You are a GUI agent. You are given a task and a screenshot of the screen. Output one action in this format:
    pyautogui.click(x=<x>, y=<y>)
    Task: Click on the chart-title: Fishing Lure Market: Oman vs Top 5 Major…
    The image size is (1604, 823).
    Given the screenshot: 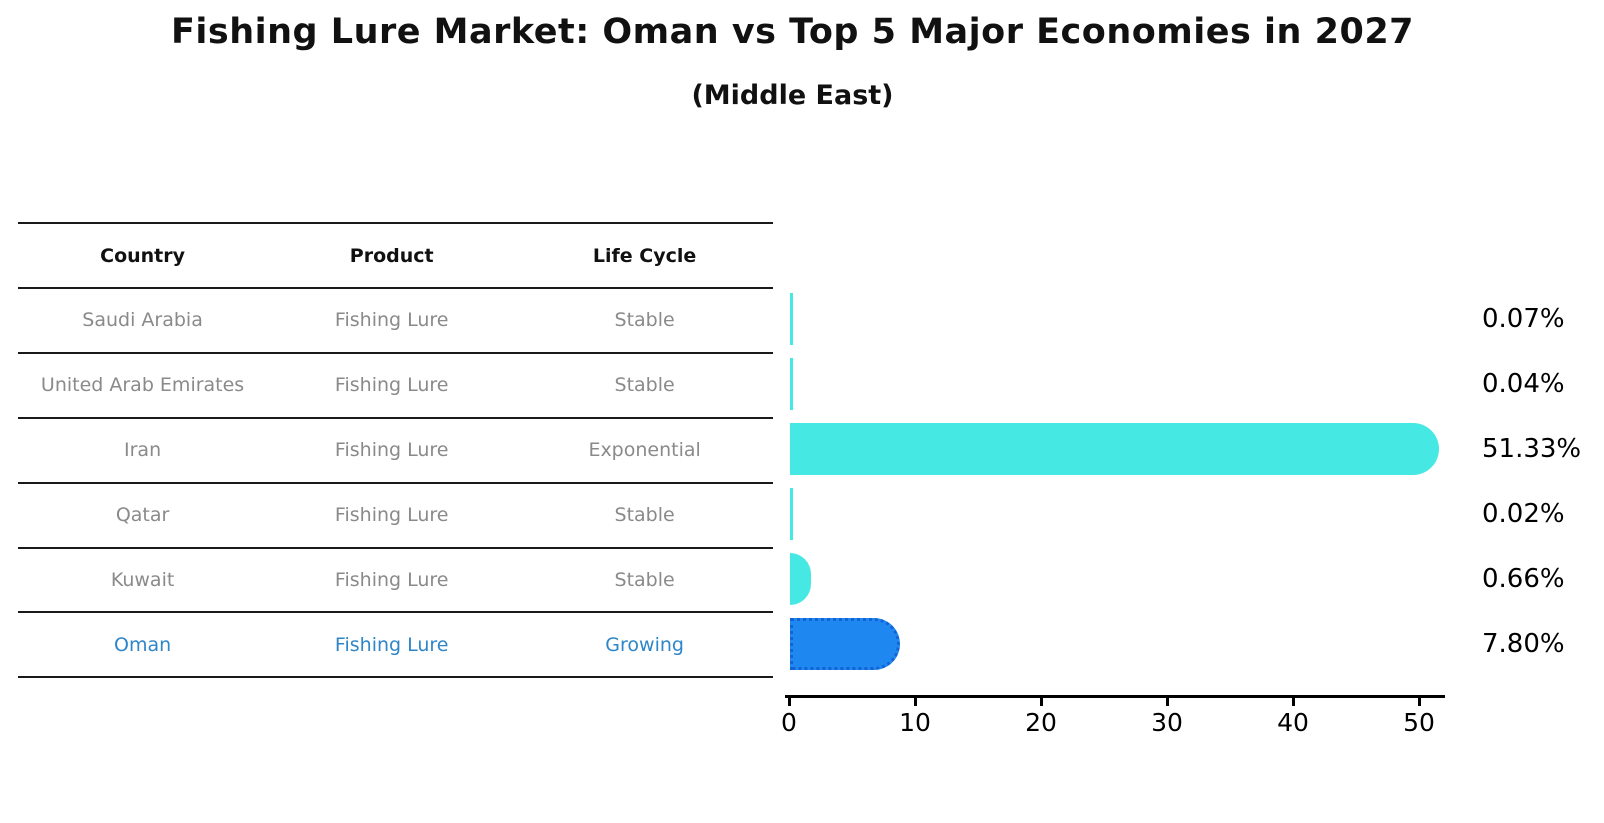 What is the action you would take?
    pyautogui.click(x=792, y=32)
    